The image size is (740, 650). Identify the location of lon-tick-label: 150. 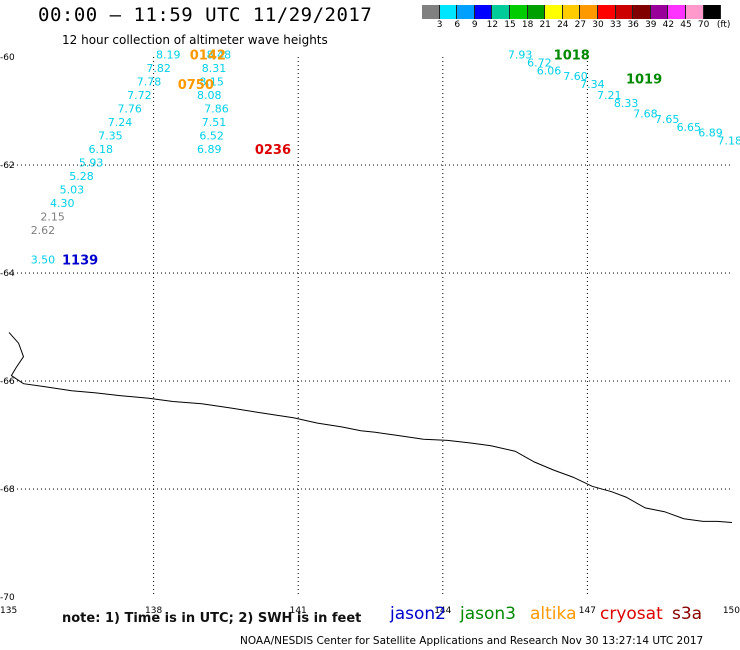
(731, 611).